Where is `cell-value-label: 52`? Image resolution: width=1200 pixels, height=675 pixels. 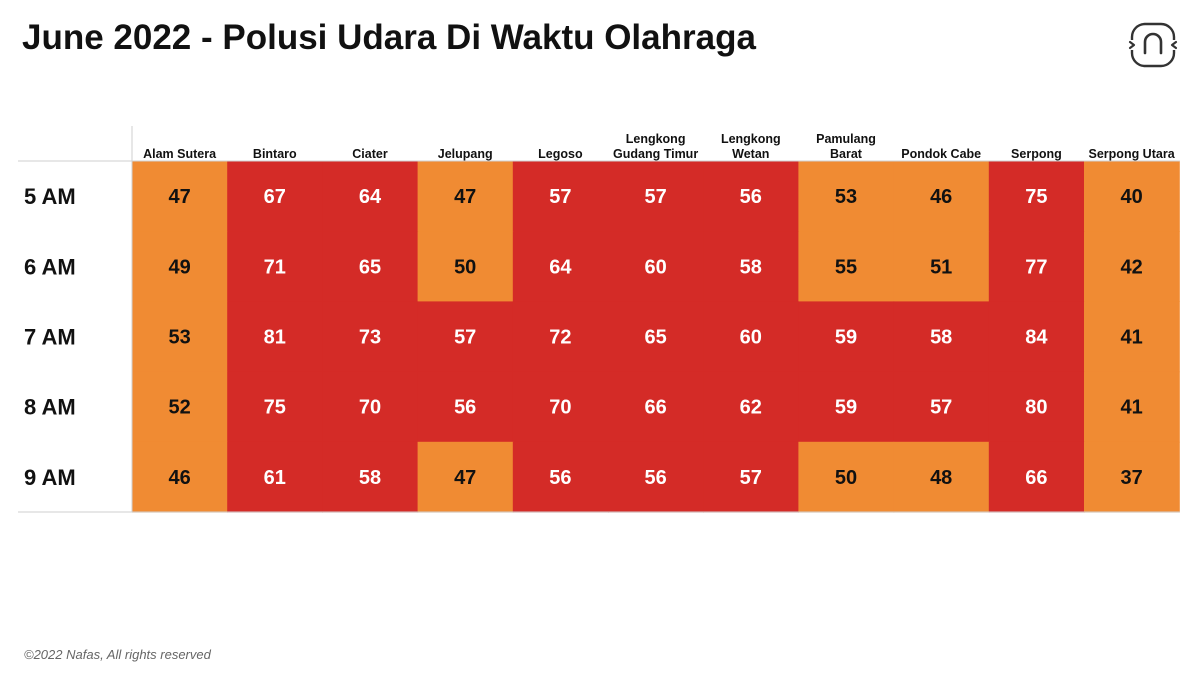 cell-value-label: 52 is located at coordinates (179, 408).